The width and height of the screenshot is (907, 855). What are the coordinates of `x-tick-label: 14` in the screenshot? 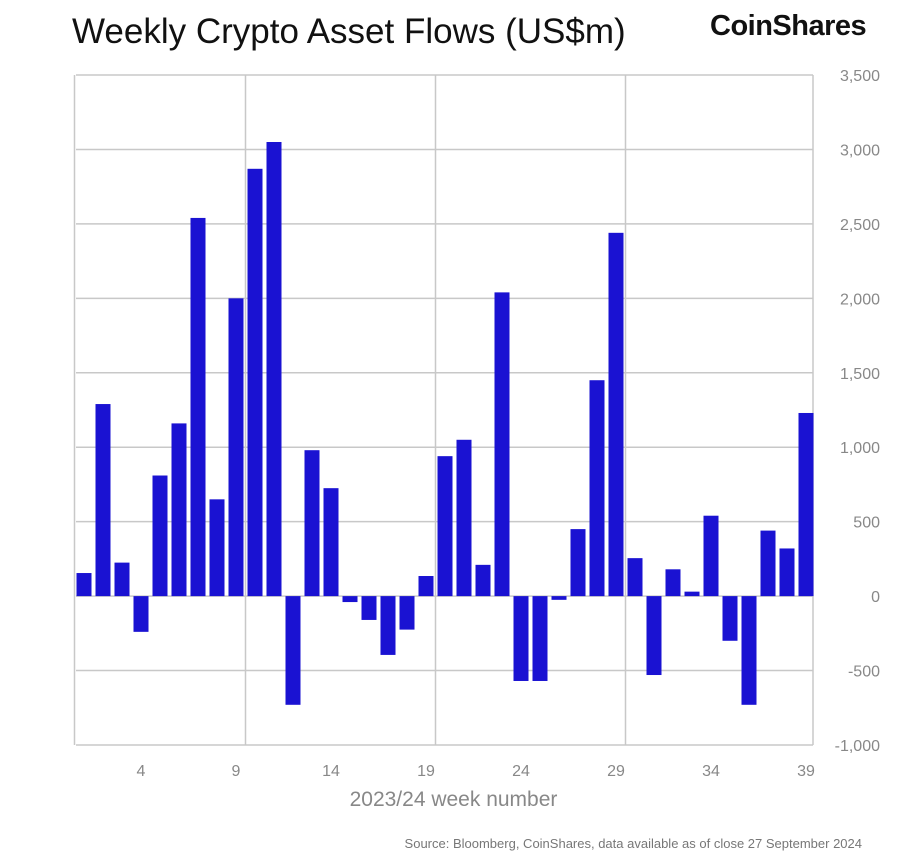 It's located at (331, 771).